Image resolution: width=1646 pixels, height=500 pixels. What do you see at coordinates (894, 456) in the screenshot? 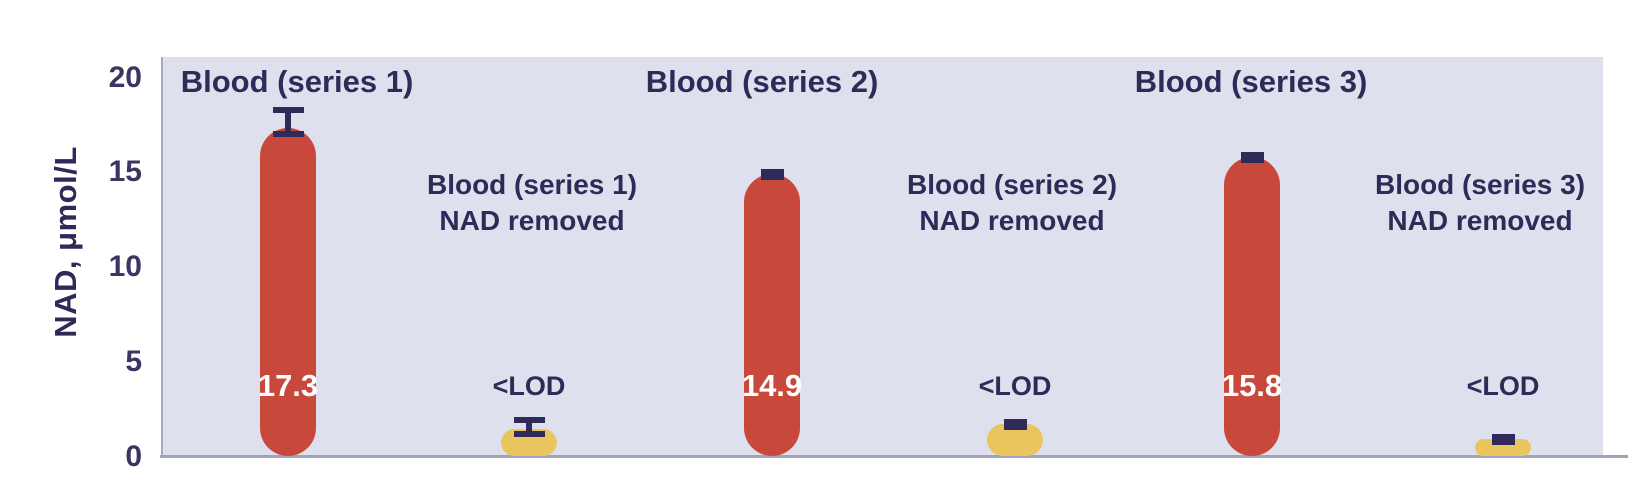
I see `x-axis-line` at bounding box center [894, 456].